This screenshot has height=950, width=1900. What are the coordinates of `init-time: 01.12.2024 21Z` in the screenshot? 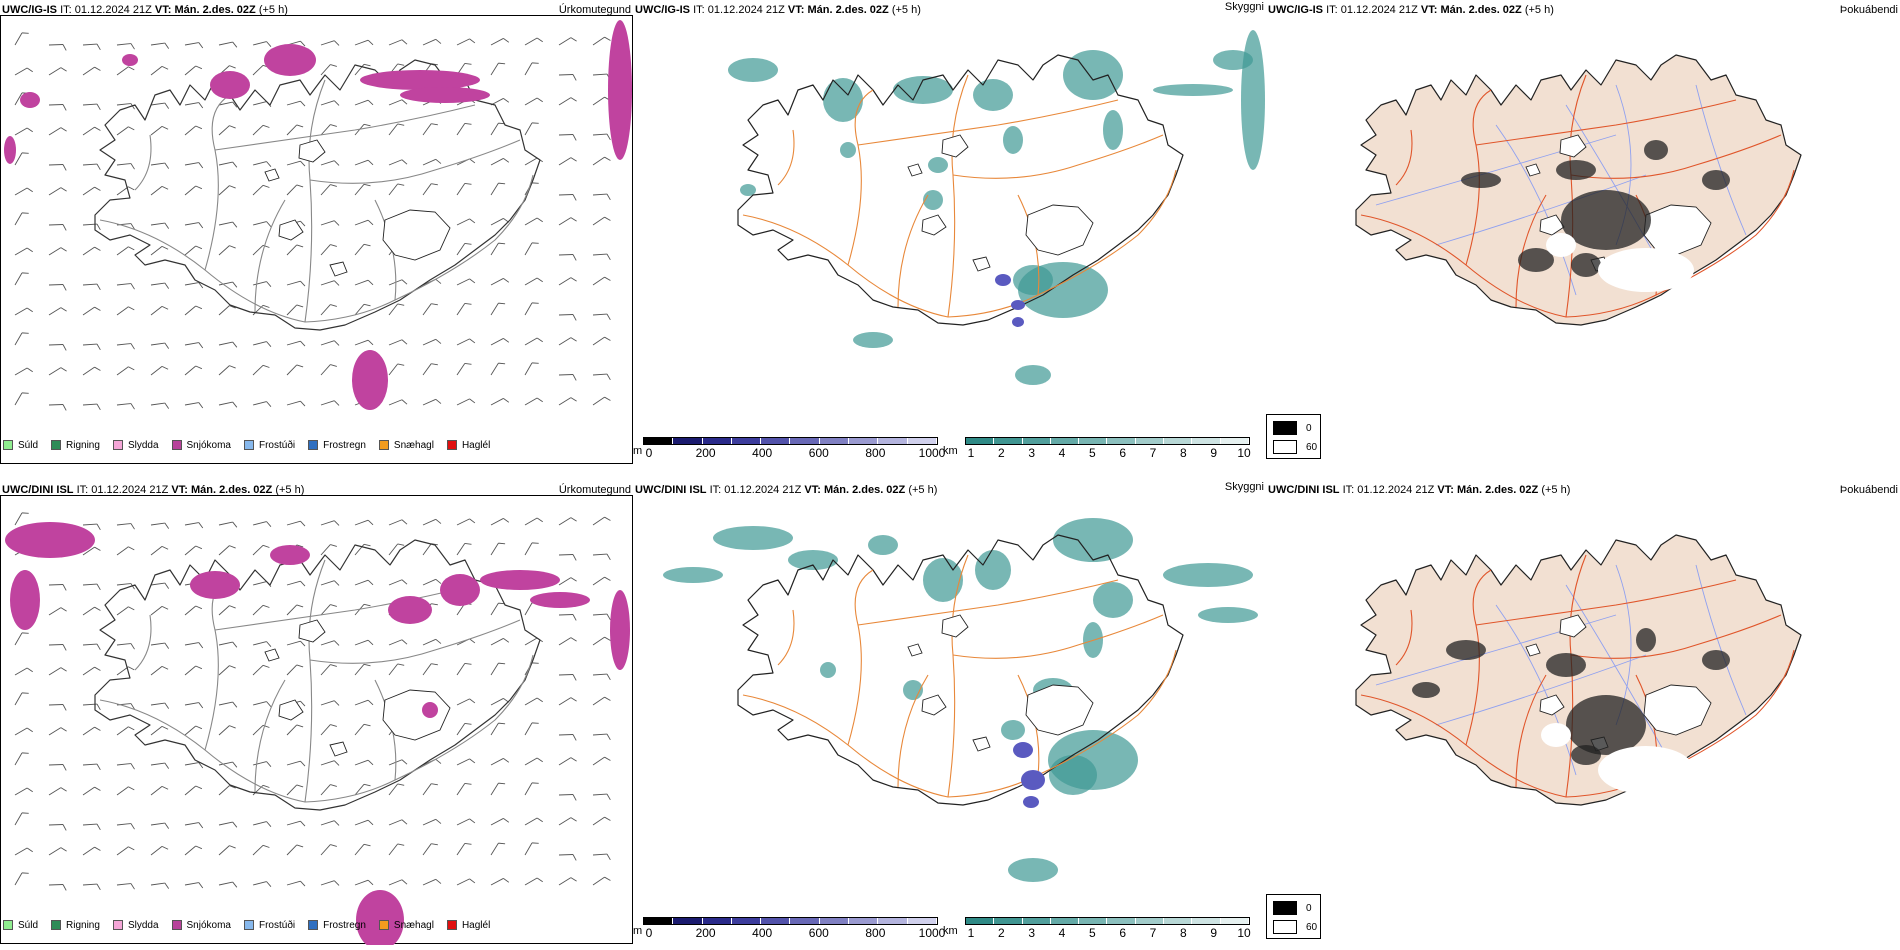 It's located at (1396, 490).